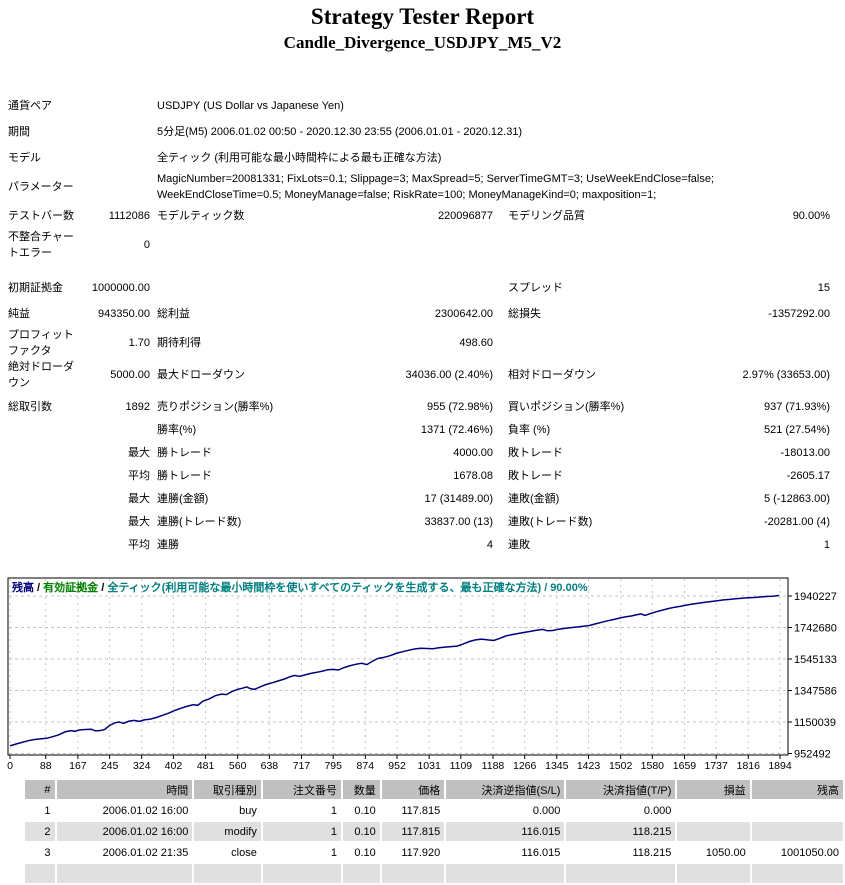 The width and height of the screenshot is (845, 885). What do you see at coordinates (199, 521) in the screenshot?
I see `summary-label: 連勝(トレード数)` at bounding box center [199, 521].